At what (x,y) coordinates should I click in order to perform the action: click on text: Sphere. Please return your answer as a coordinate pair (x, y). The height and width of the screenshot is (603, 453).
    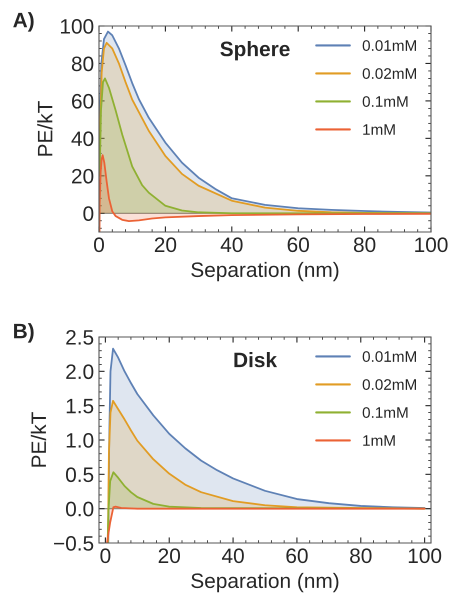
    Looking at the image, I should click on (255, 50).